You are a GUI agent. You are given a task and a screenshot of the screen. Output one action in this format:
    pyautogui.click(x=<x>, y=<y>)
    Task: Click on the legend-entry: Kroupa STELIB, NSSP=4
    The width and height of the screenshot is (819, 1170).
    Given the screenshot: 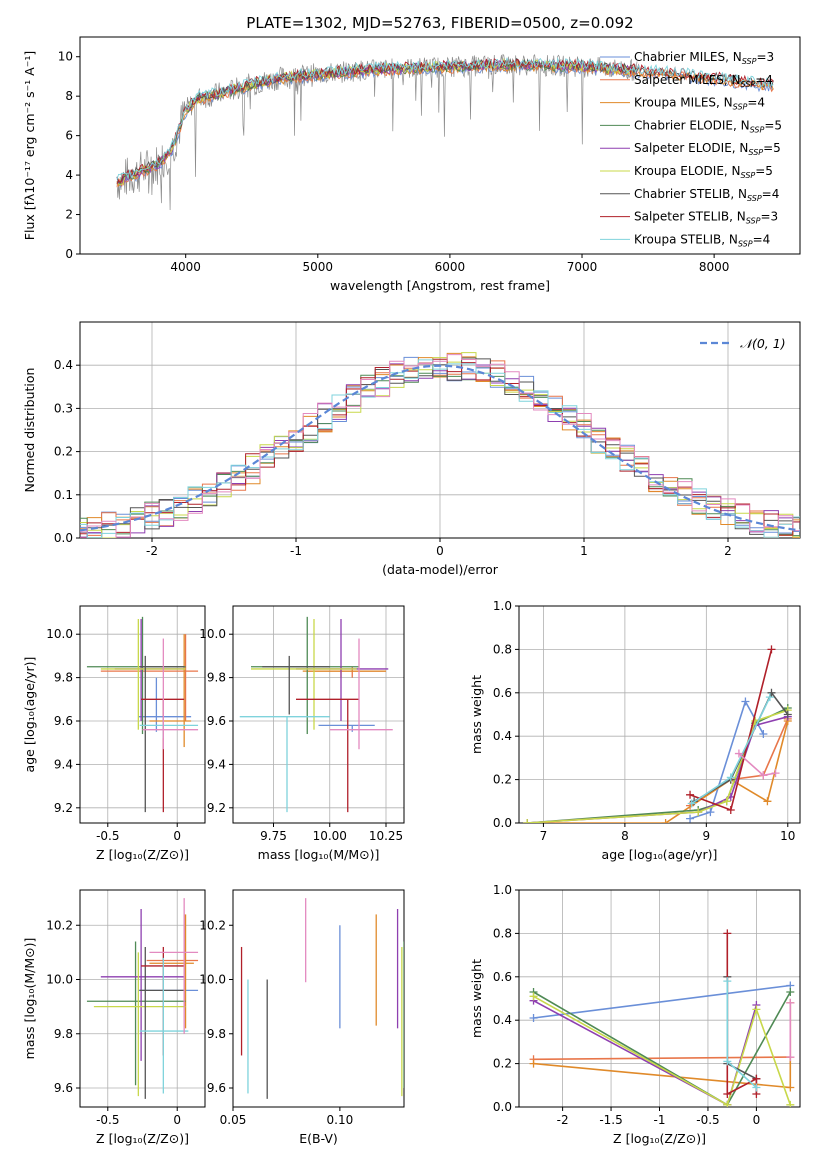 What is the action you would take?
    pyautogui.click(x=702, y=240)
    